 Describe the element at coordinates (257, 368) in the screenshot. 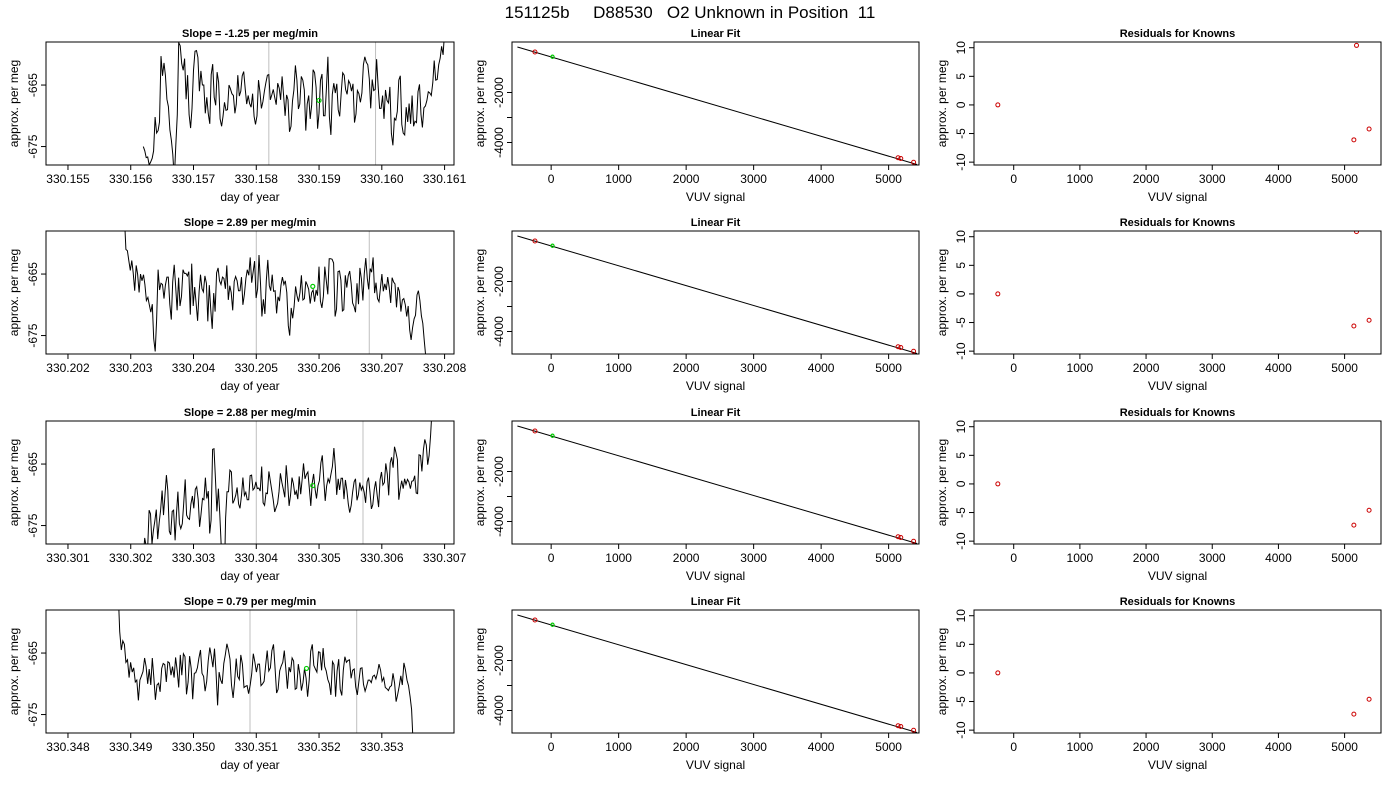

I see `x-tick-label: 330.205` at that location.